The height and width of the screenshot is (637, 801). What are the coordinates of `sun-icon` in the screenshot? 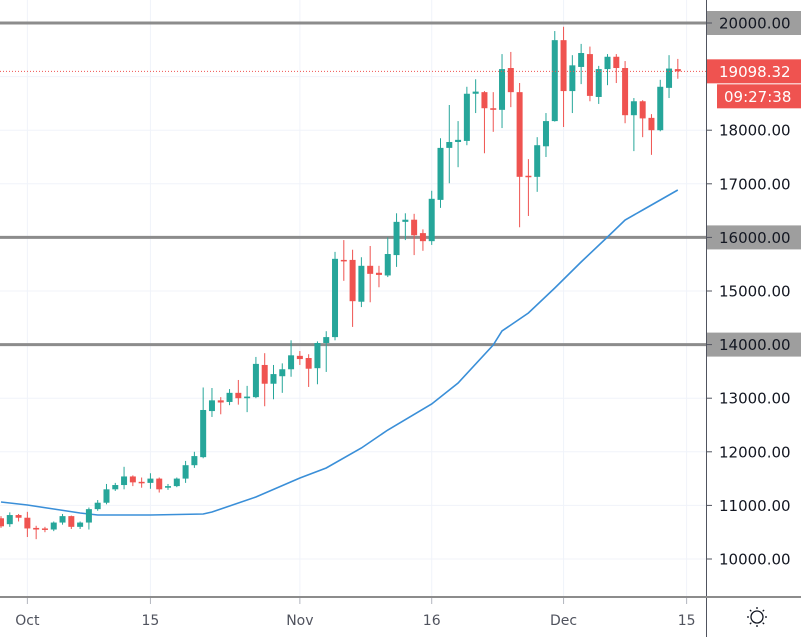 It's located at (757, 617).